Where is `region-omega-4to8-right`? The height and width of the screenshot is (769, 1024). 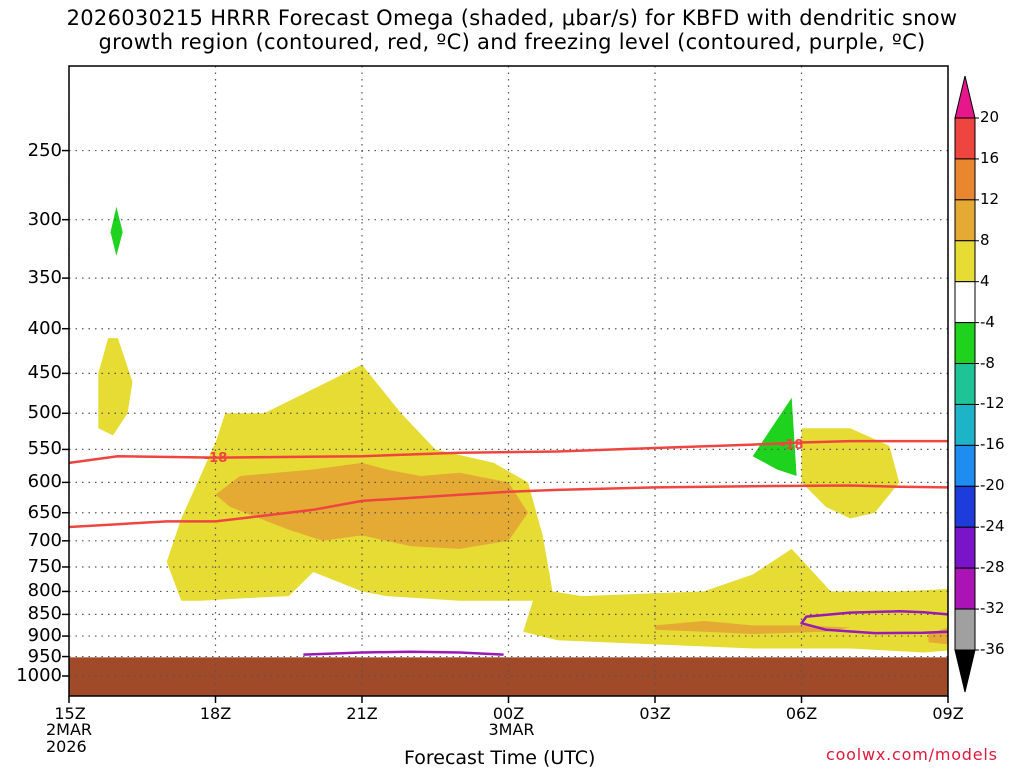
region-omega-4to8-right is located at coordinates (850, 473).